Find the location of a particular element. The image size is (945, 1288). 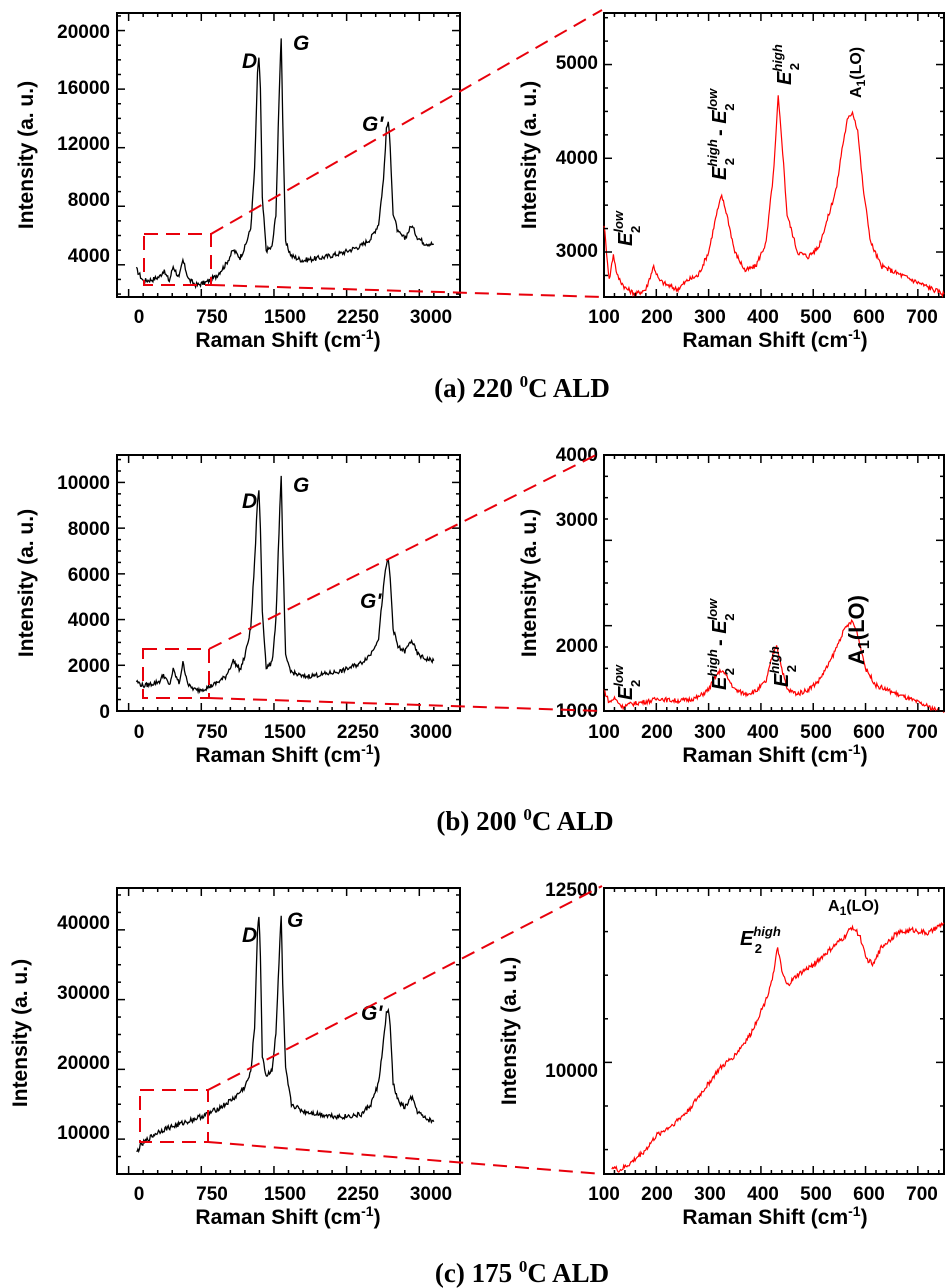

zoom-indicator-a is located at coordinates (373, 153).